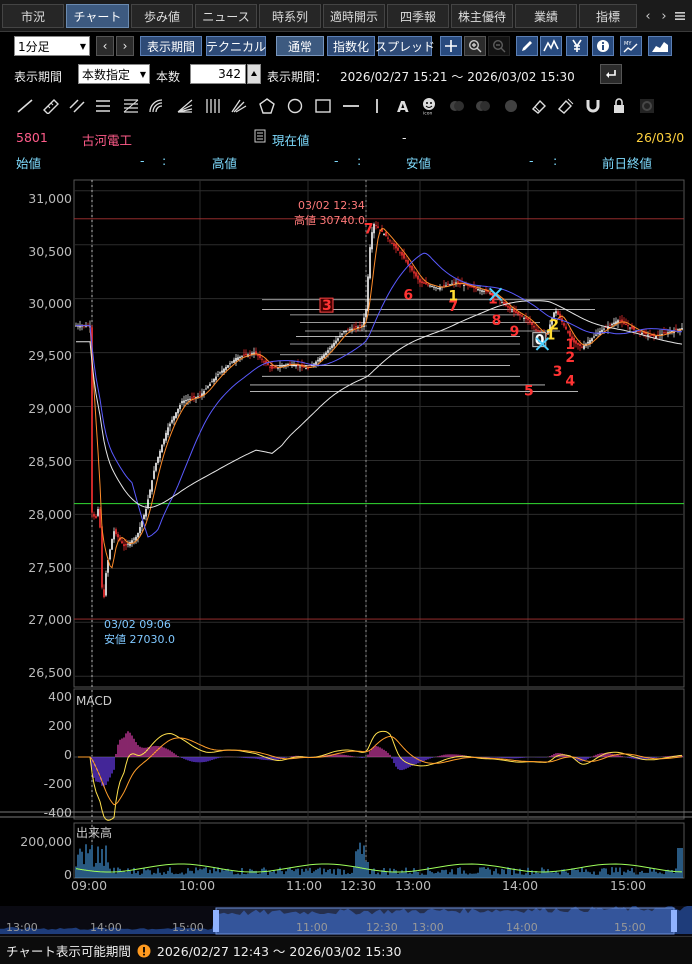 This screenshot has height=964, width=692. Describe the element at coordinates (346, 921) in the screenshot. I see `navigator-scrollbar` at that location.